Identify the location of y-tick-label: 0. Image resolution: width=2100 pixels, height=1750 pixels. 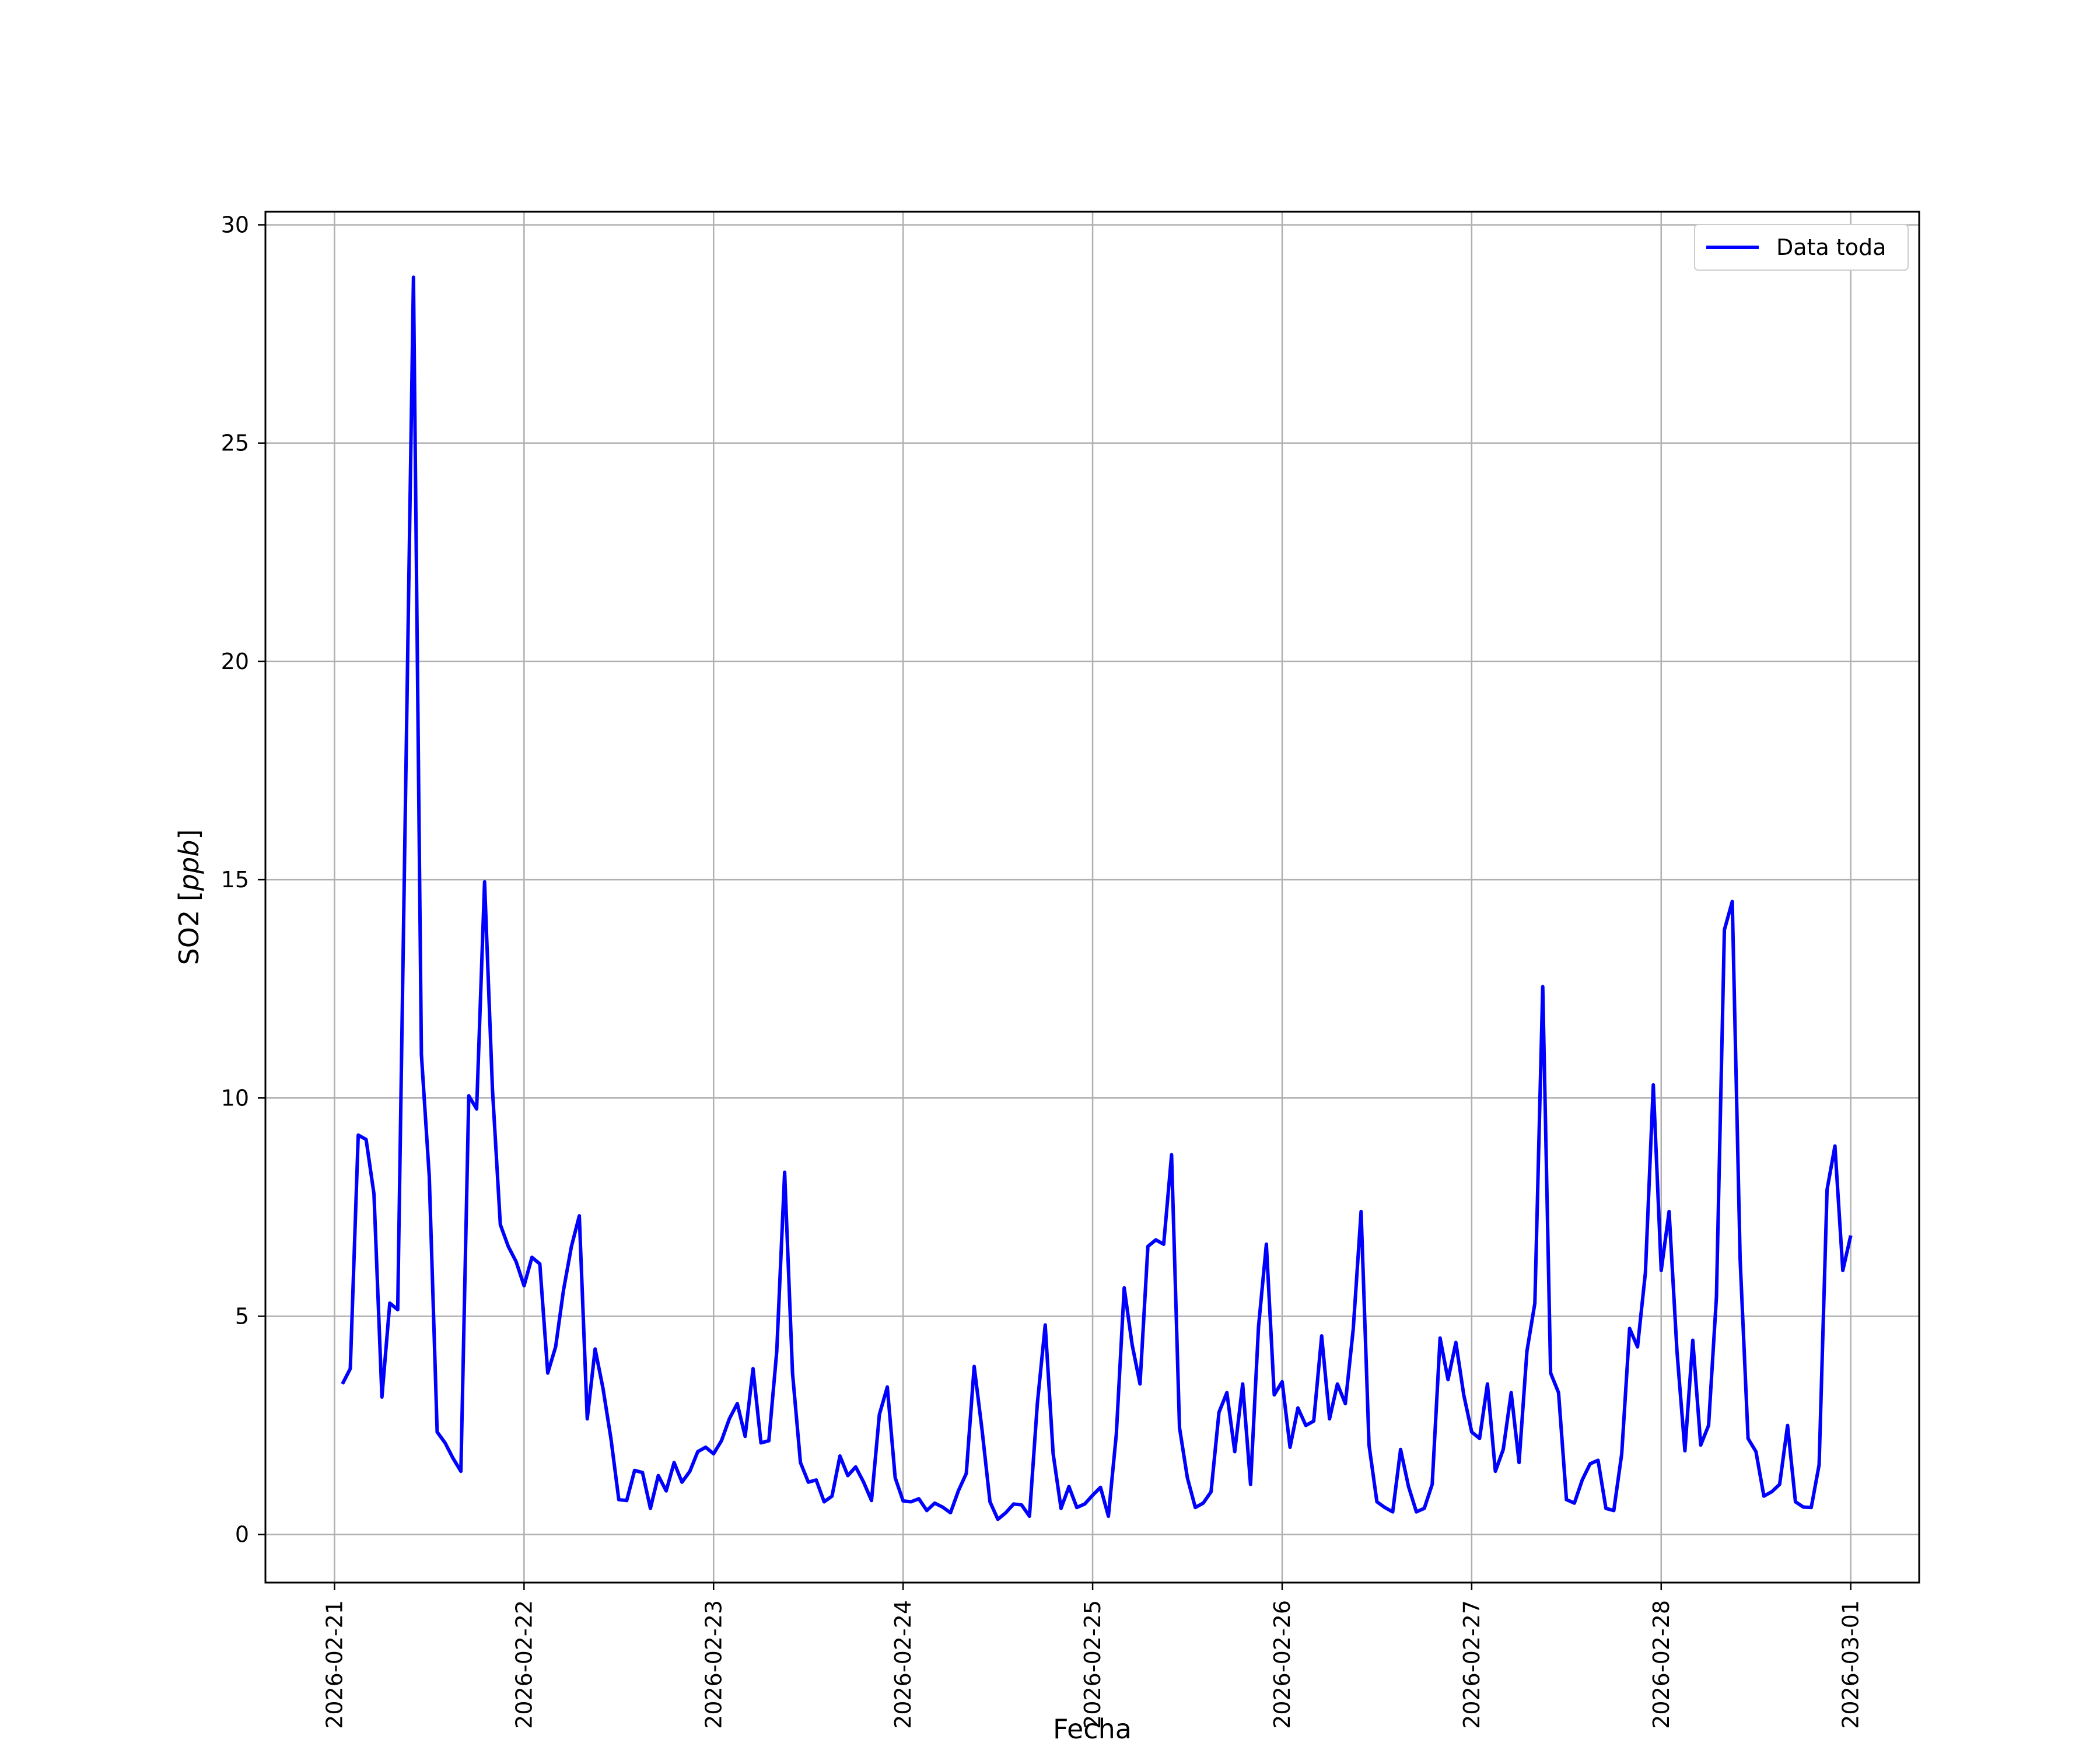
(242, 1535).